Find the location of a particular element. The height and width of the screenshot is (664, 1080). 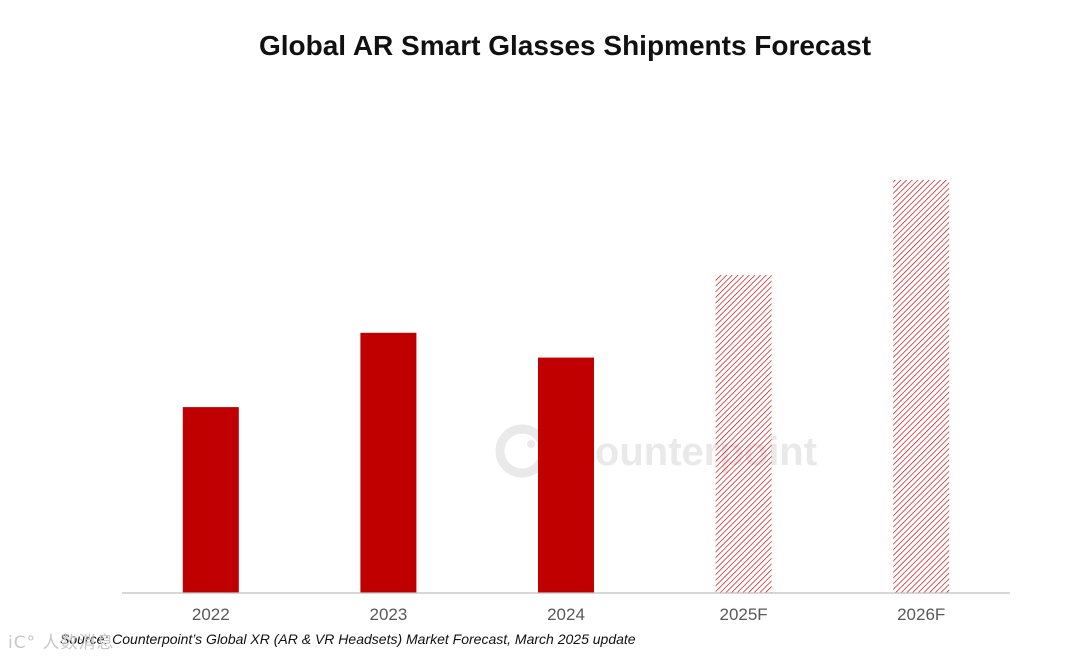

x-tick-label: 2022 is located at coordinates (211, 614).